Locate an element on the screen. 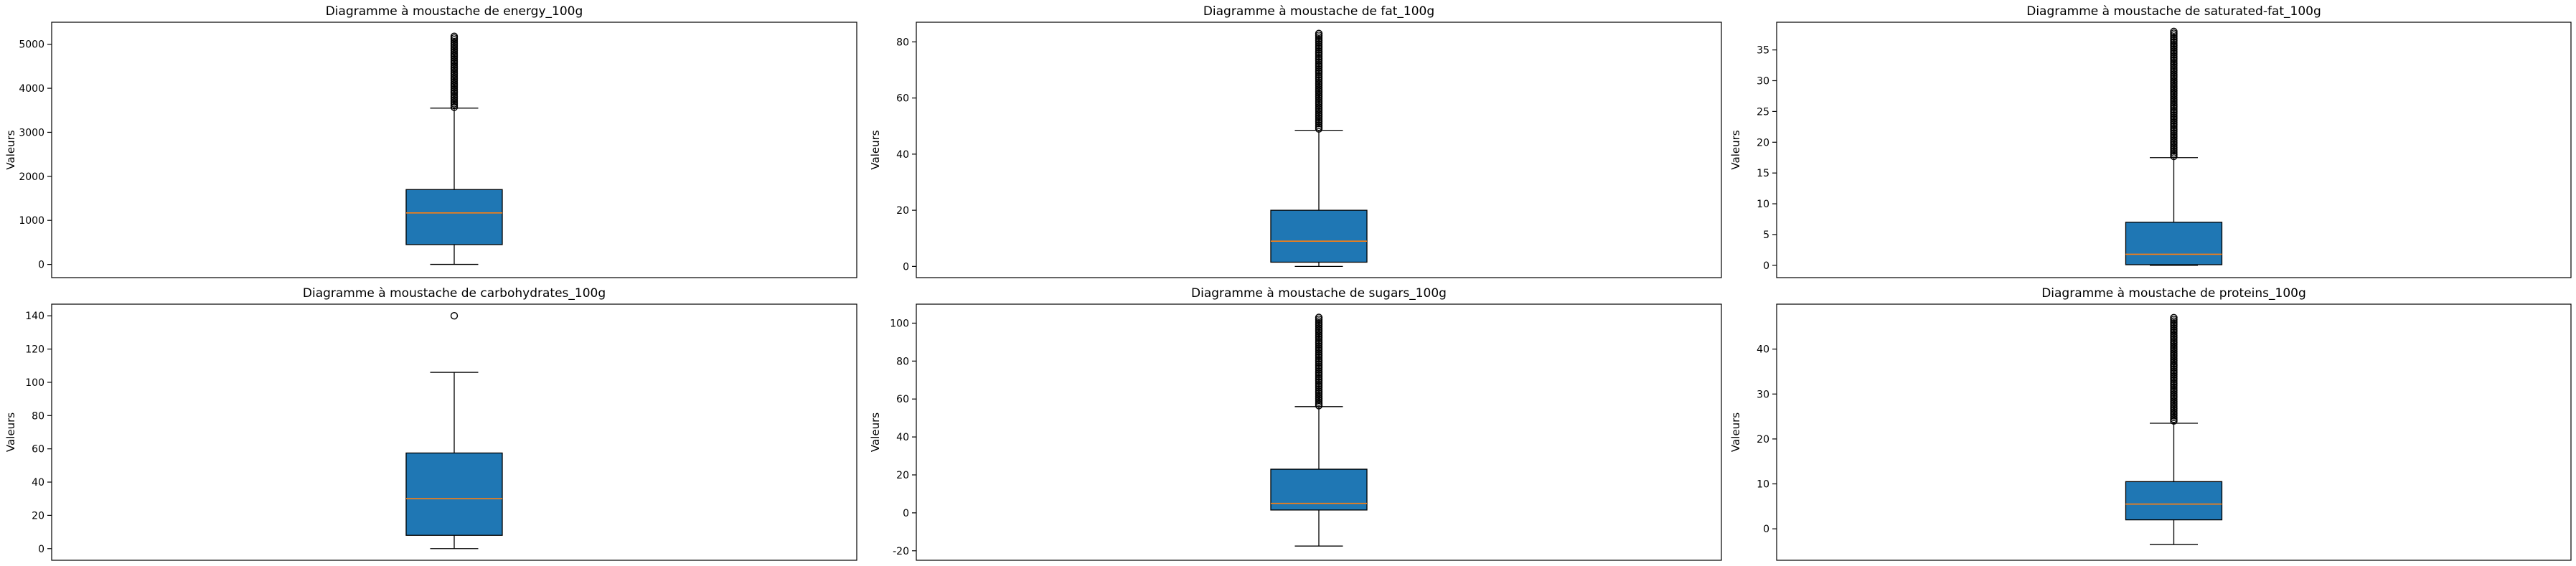  chart-title: Diagramme à moustache de energy_100g is located at coordinates (454, 11).